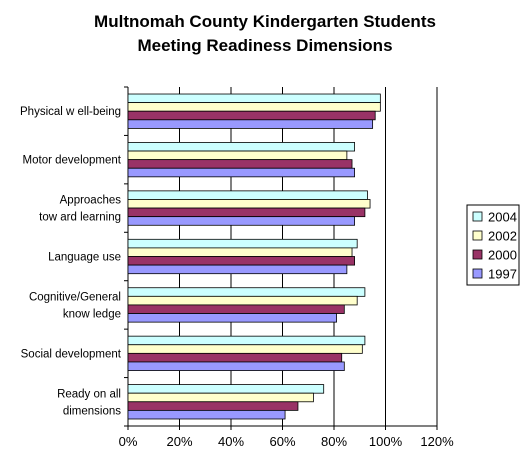 This screenshot has width=530, height=460. Describe the element at coordinates (80, 218) in the screenshot. I see `category-label: tow ard learning` at that location.